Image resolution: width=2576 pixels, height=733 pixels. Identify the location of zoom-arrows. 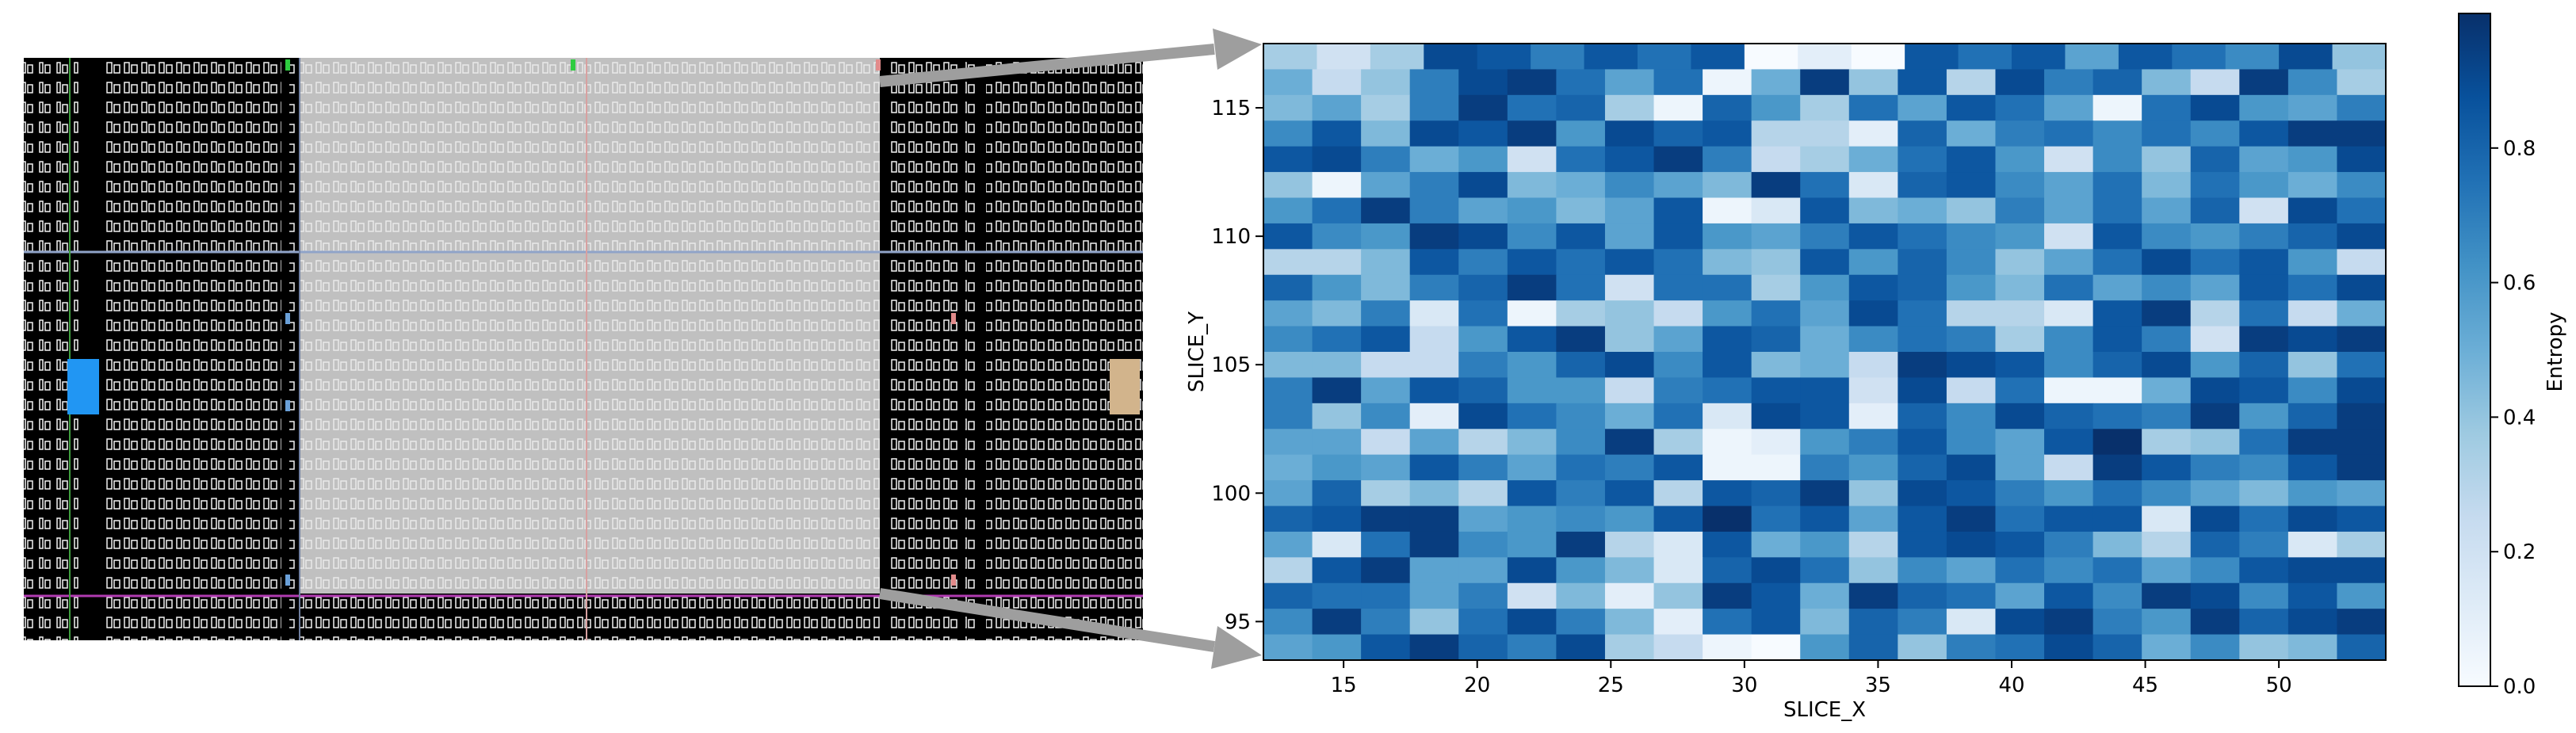
(1070, 349).